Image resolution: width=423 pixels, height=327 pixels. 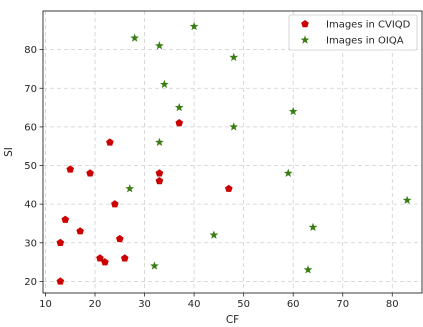 I want to click on legend: Images in CVIQD Images in OIQA, so click(x=353, y=32).